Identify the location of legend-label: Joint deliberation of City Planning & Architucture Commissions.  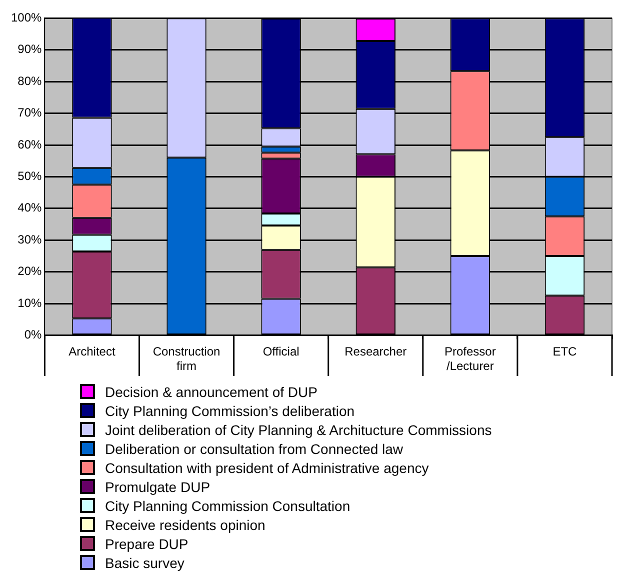
(298, 430).